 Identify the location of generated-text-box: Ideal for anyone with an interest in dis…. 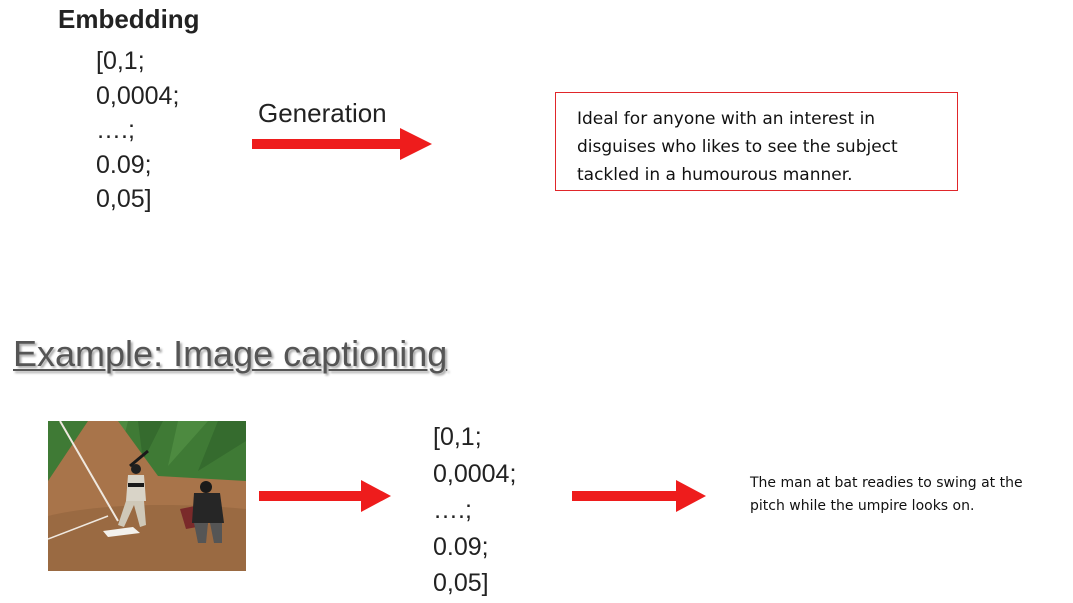
(756, 141).